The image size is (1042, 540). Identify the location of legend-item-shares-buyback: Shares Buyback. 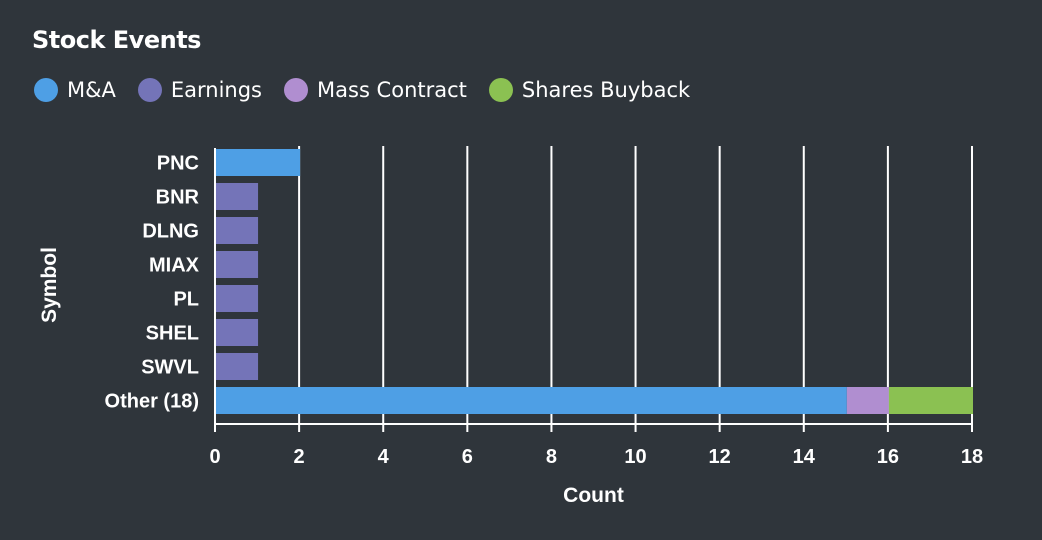
(589, 90).